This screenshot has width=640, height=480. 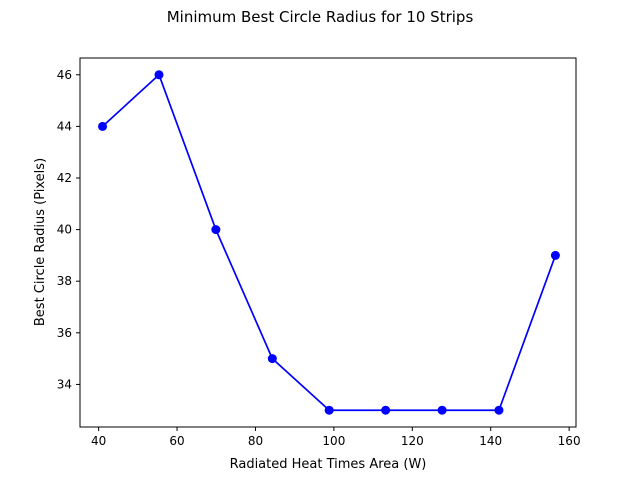 What do you see at coordinates (40, 242) in the screenshot?
I see `y-axis-label: Best Circle Radius (Pixels)` at bounding box center [40, 242].